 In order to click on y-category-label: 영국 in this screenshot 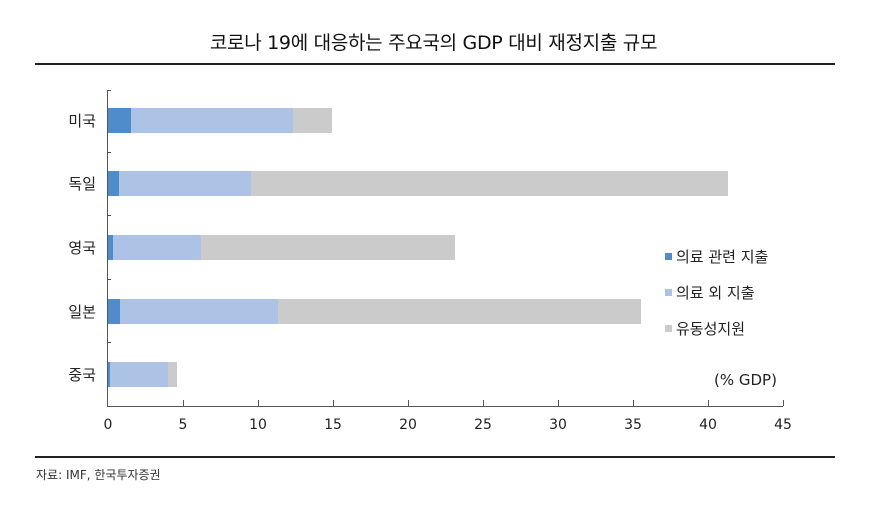, I will do `click(82, 248)`.